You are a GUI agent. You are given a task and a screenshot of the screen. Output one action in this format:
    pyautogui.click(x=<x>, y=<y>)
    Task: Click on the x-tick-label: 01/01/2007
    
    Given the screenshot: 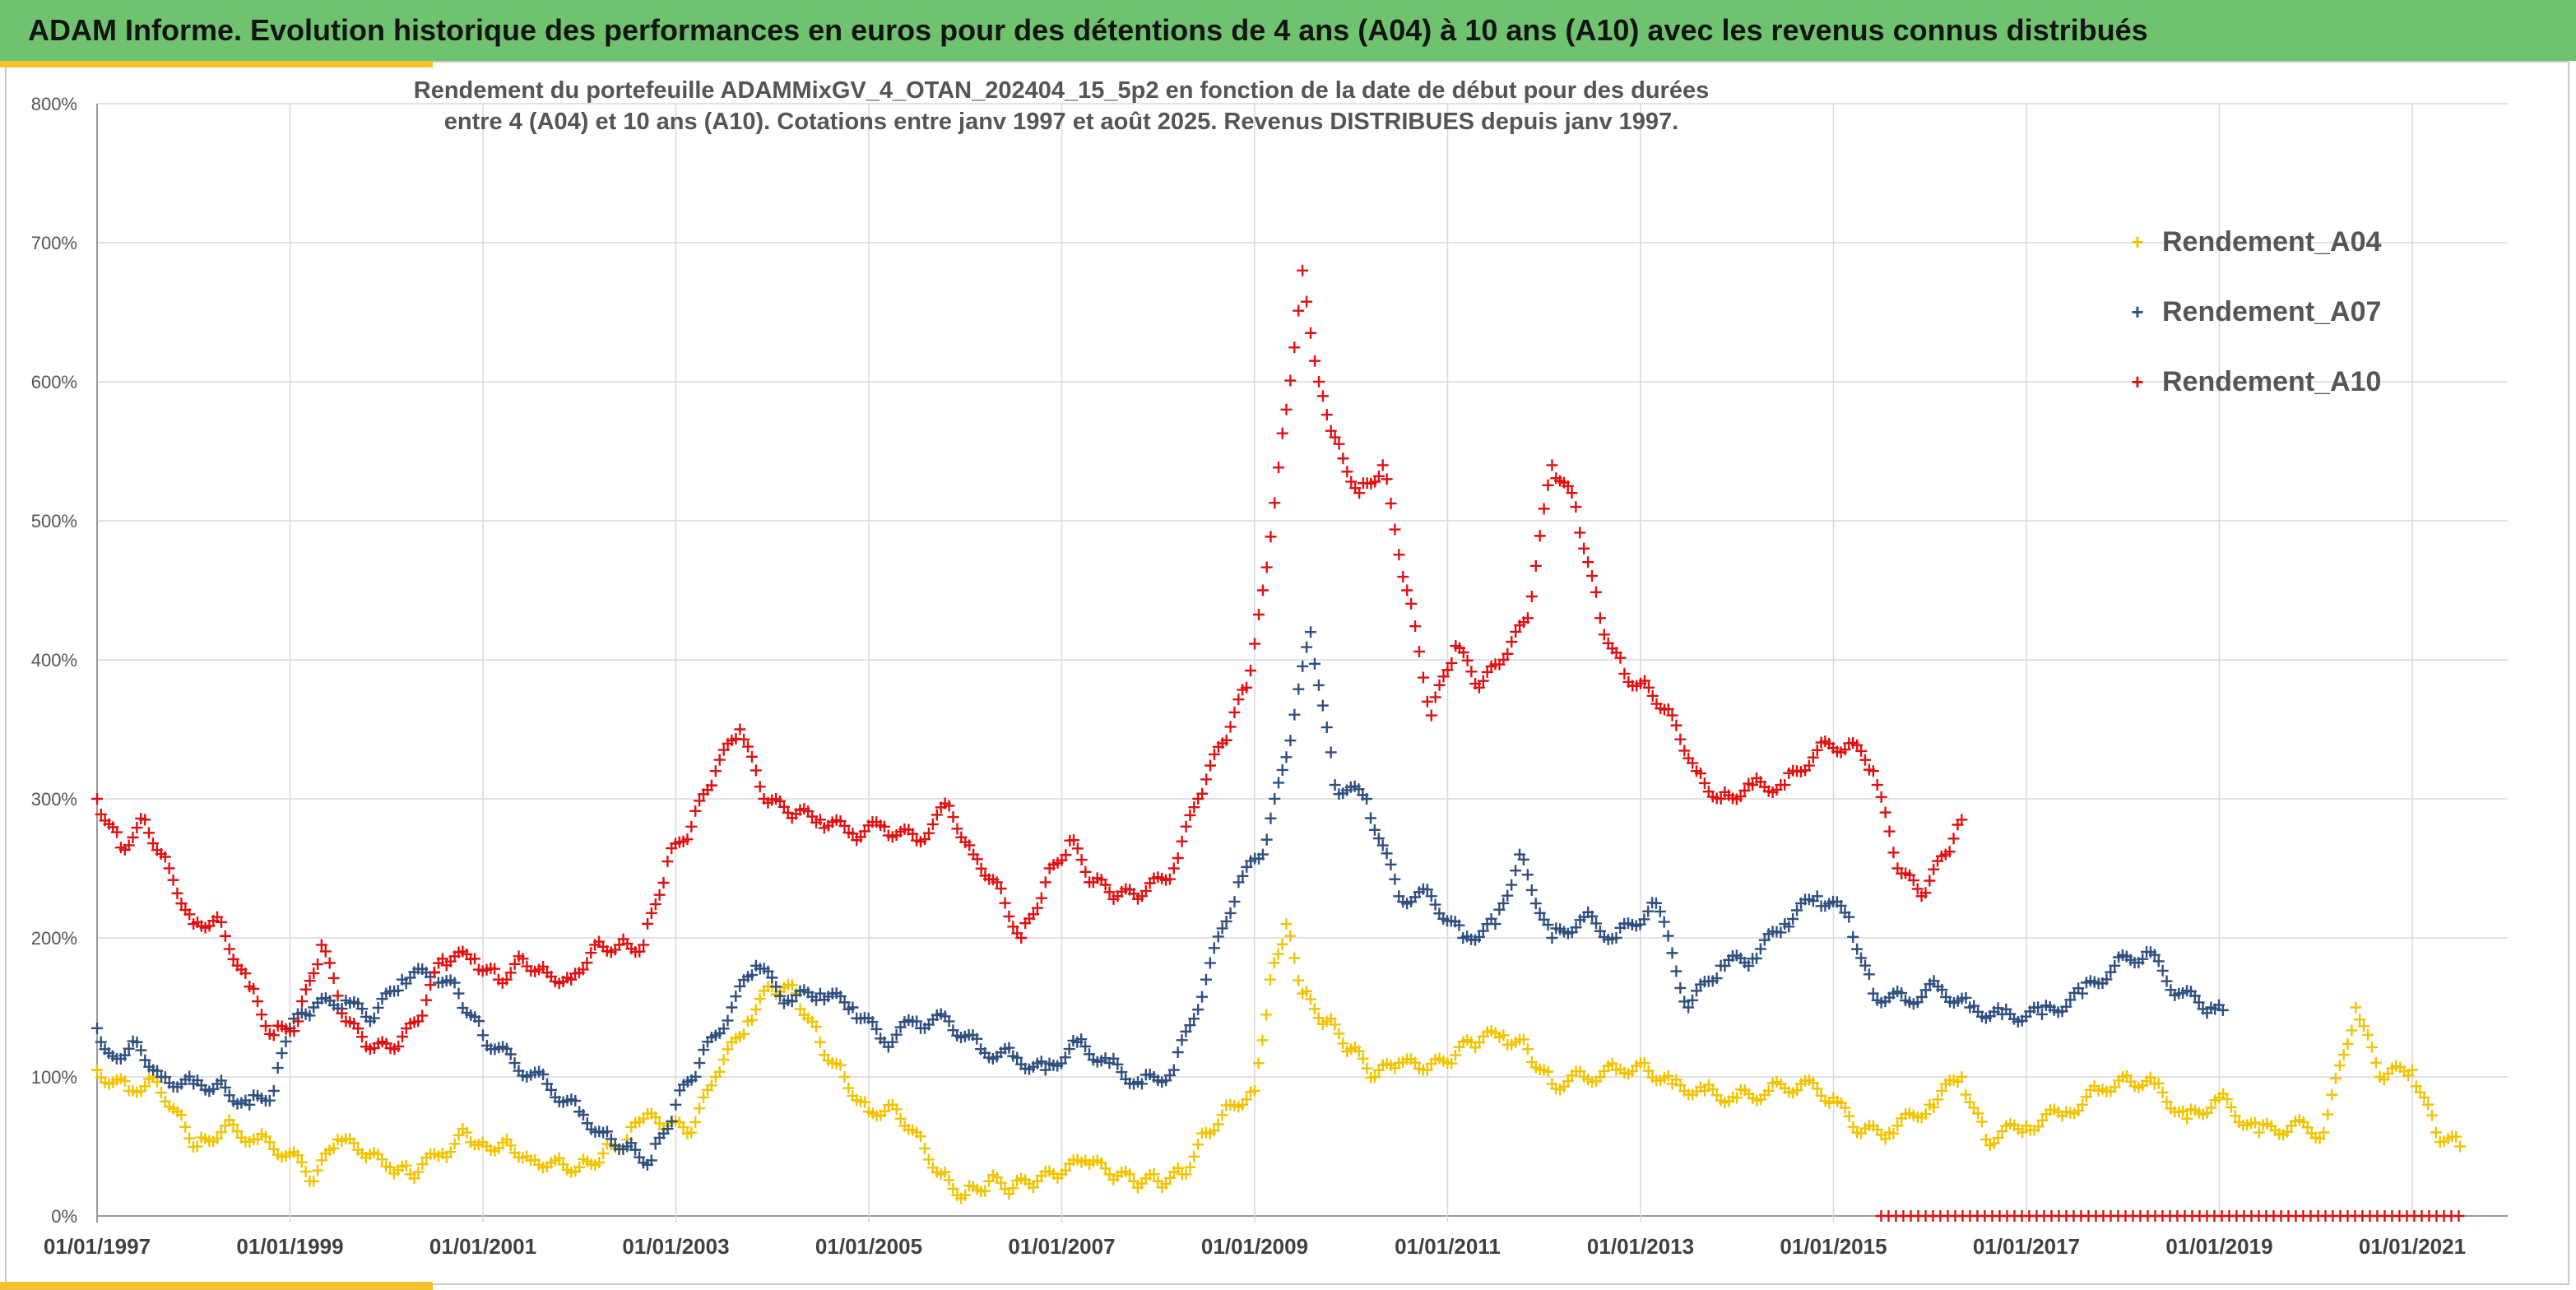 What is the action you would take?
    pyautogui.click(x=1062, y=1246)
    